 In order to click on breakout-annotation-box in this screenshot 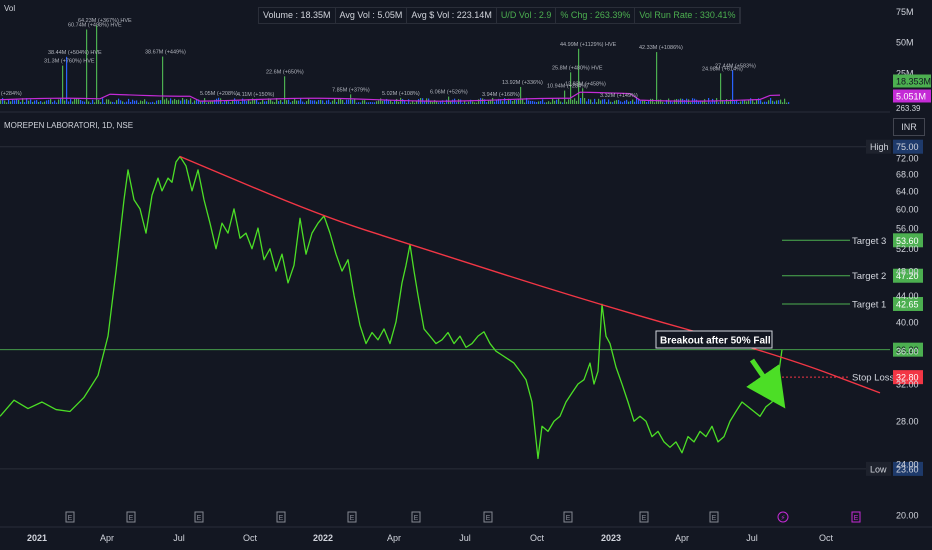, I will do `click(714, 339)`.